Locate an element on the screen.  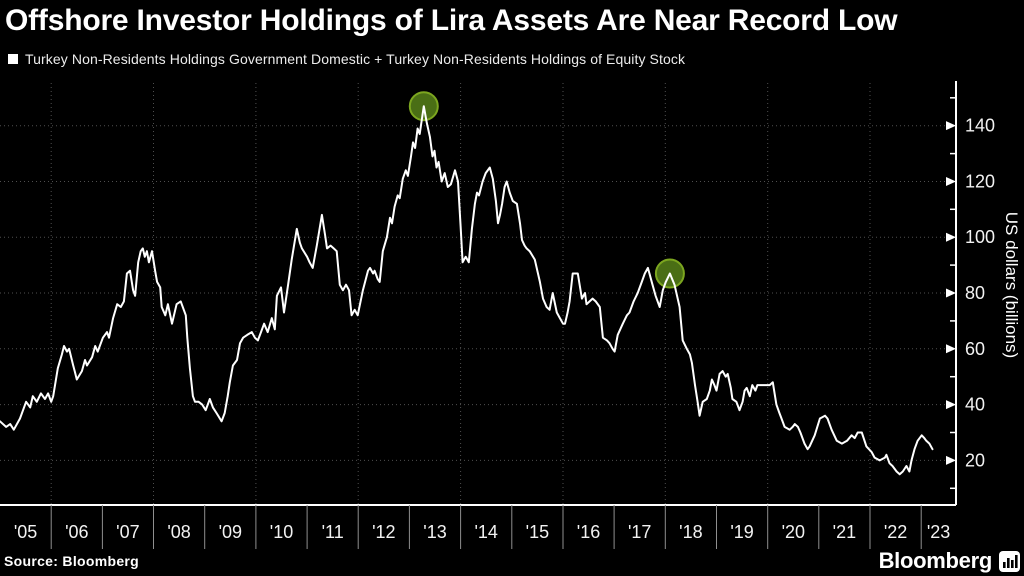
legend-square-icon is located at coordinates (13, 59).